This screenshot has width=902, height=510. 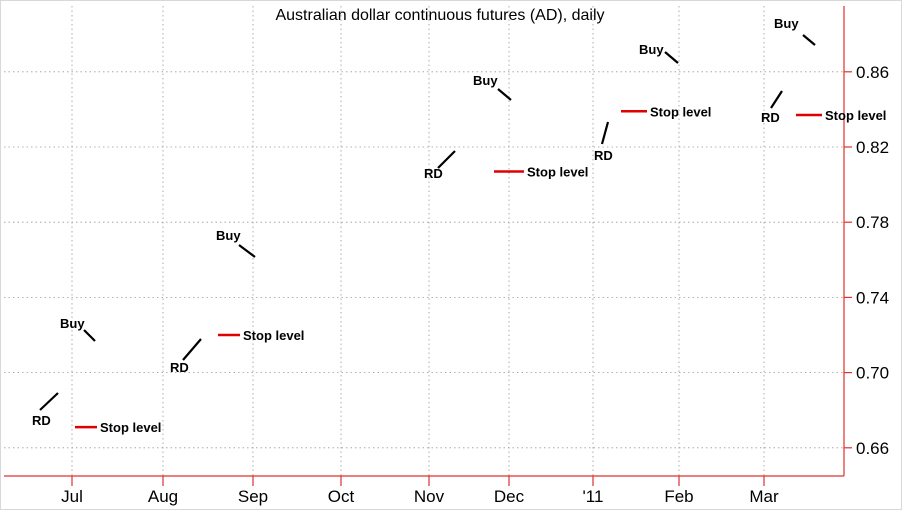 I want to click on y-tick-label: 0.70, so click(x=872, y=373).